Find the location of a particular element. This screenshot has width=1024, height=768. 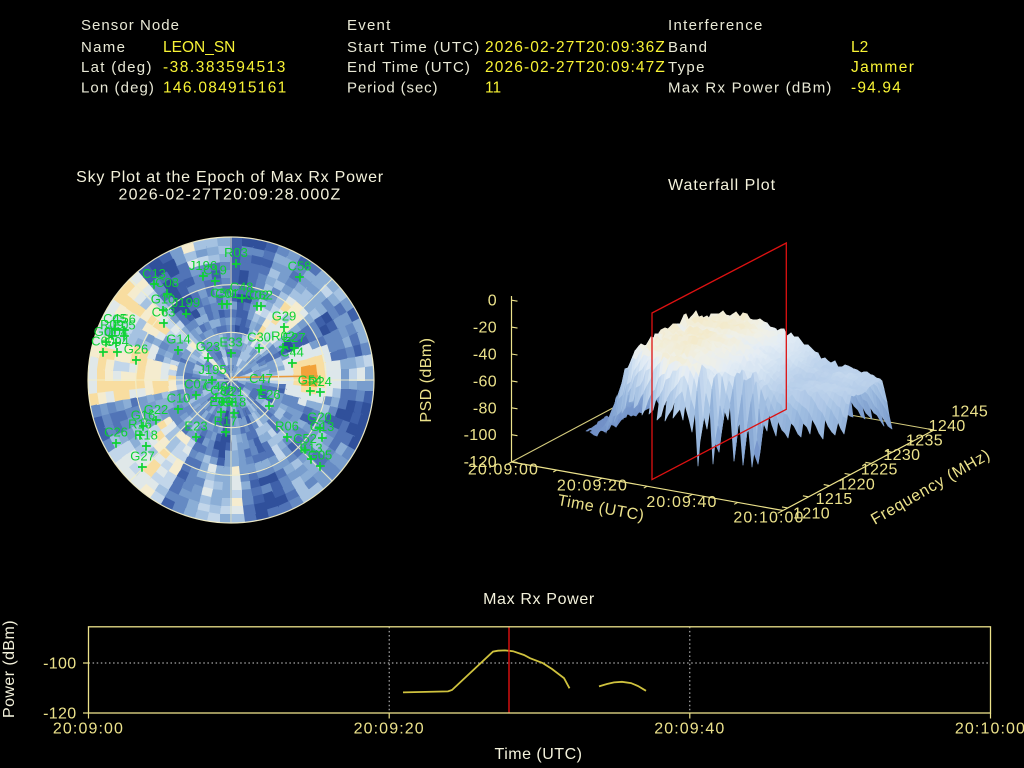

svg-text: C04 is located at coordinates (116, 331).